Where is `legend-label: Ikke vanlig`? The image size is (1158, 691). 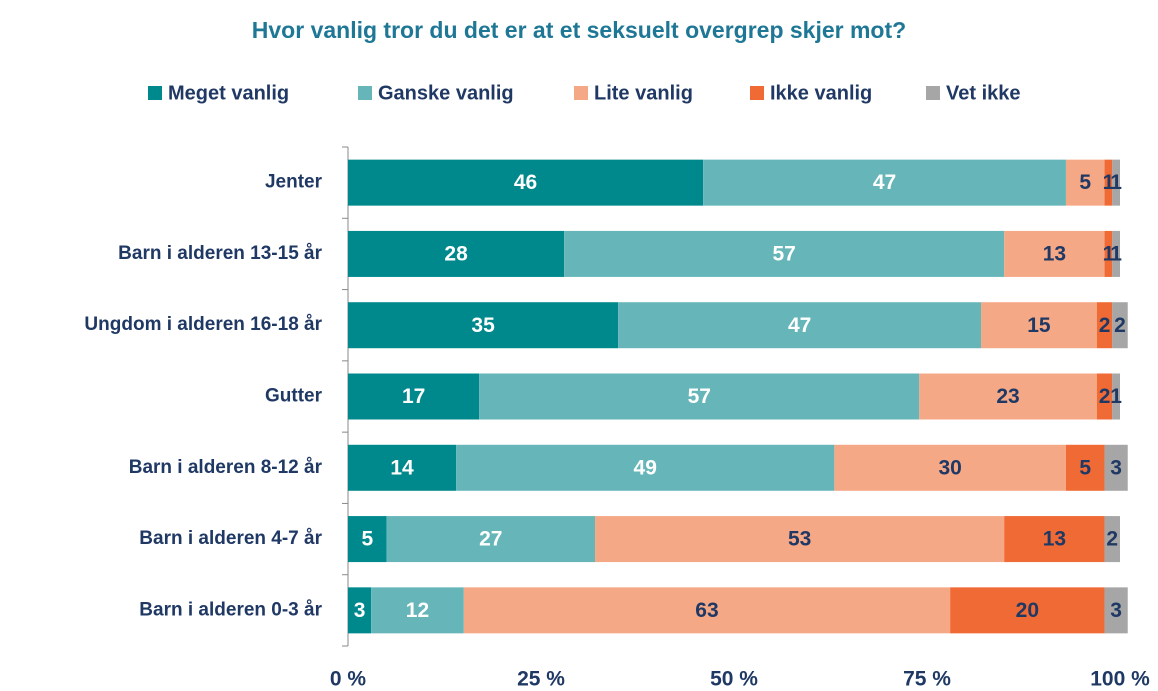 legend-label: Ikke vanlig is located at coordinates (821, 93).